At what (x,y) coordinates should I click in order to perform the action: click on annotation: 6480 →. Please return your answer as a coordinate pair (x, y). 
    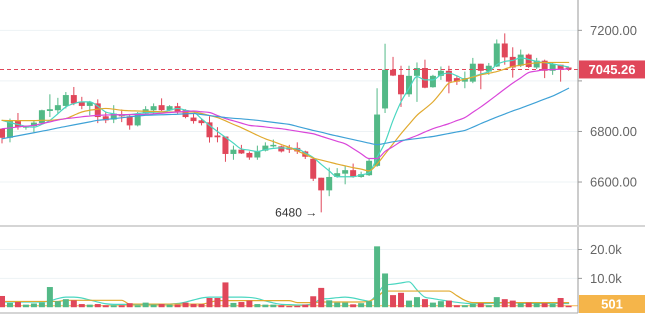
    Looking at the image, I should click on (296, 213).